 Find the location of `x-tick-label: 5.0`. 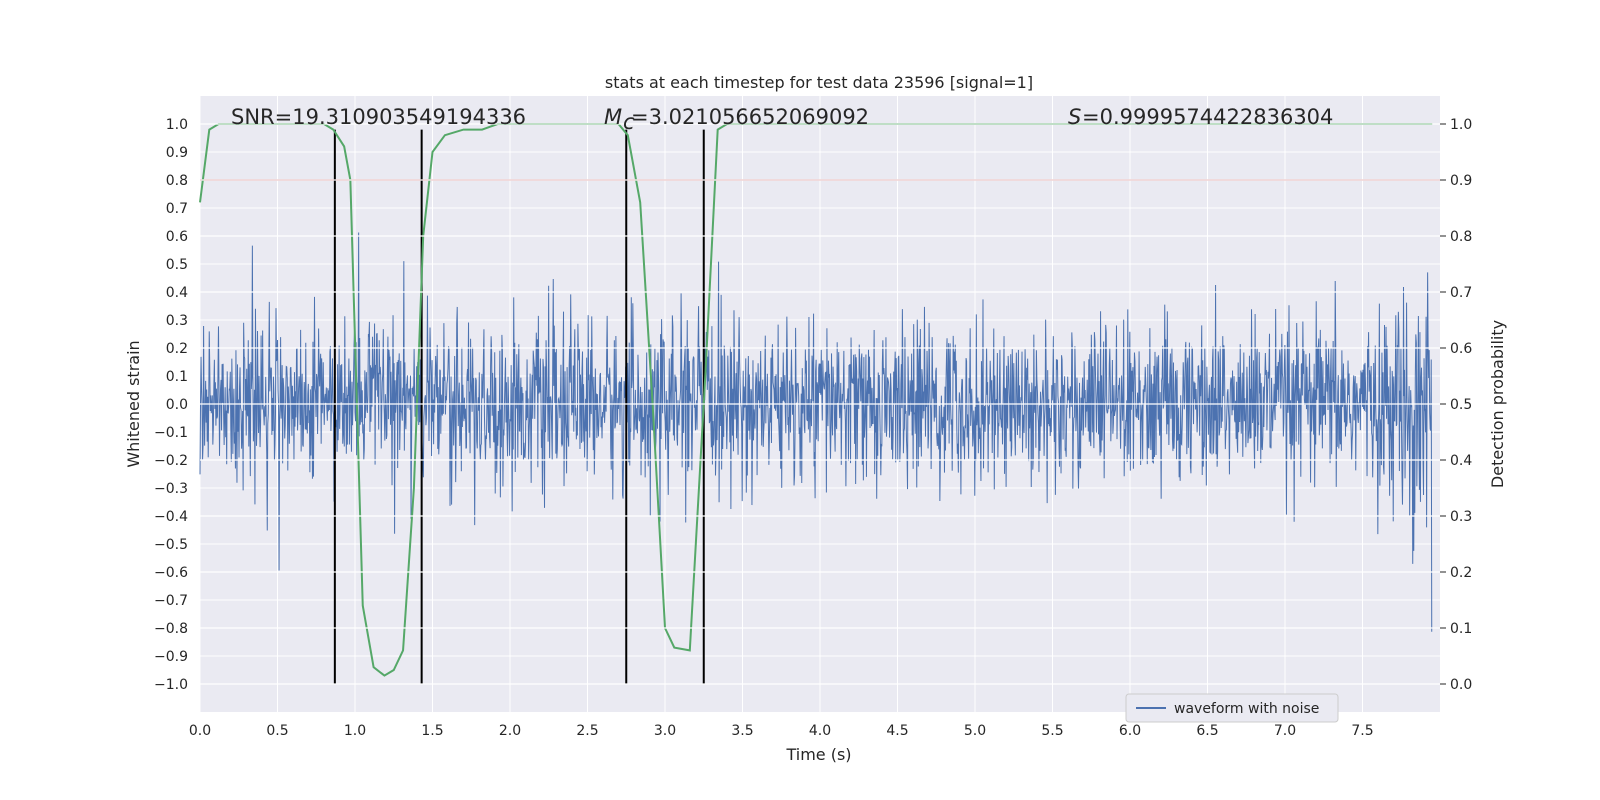

x-tick-label: 5.0 is located at coordinates (975, 731).